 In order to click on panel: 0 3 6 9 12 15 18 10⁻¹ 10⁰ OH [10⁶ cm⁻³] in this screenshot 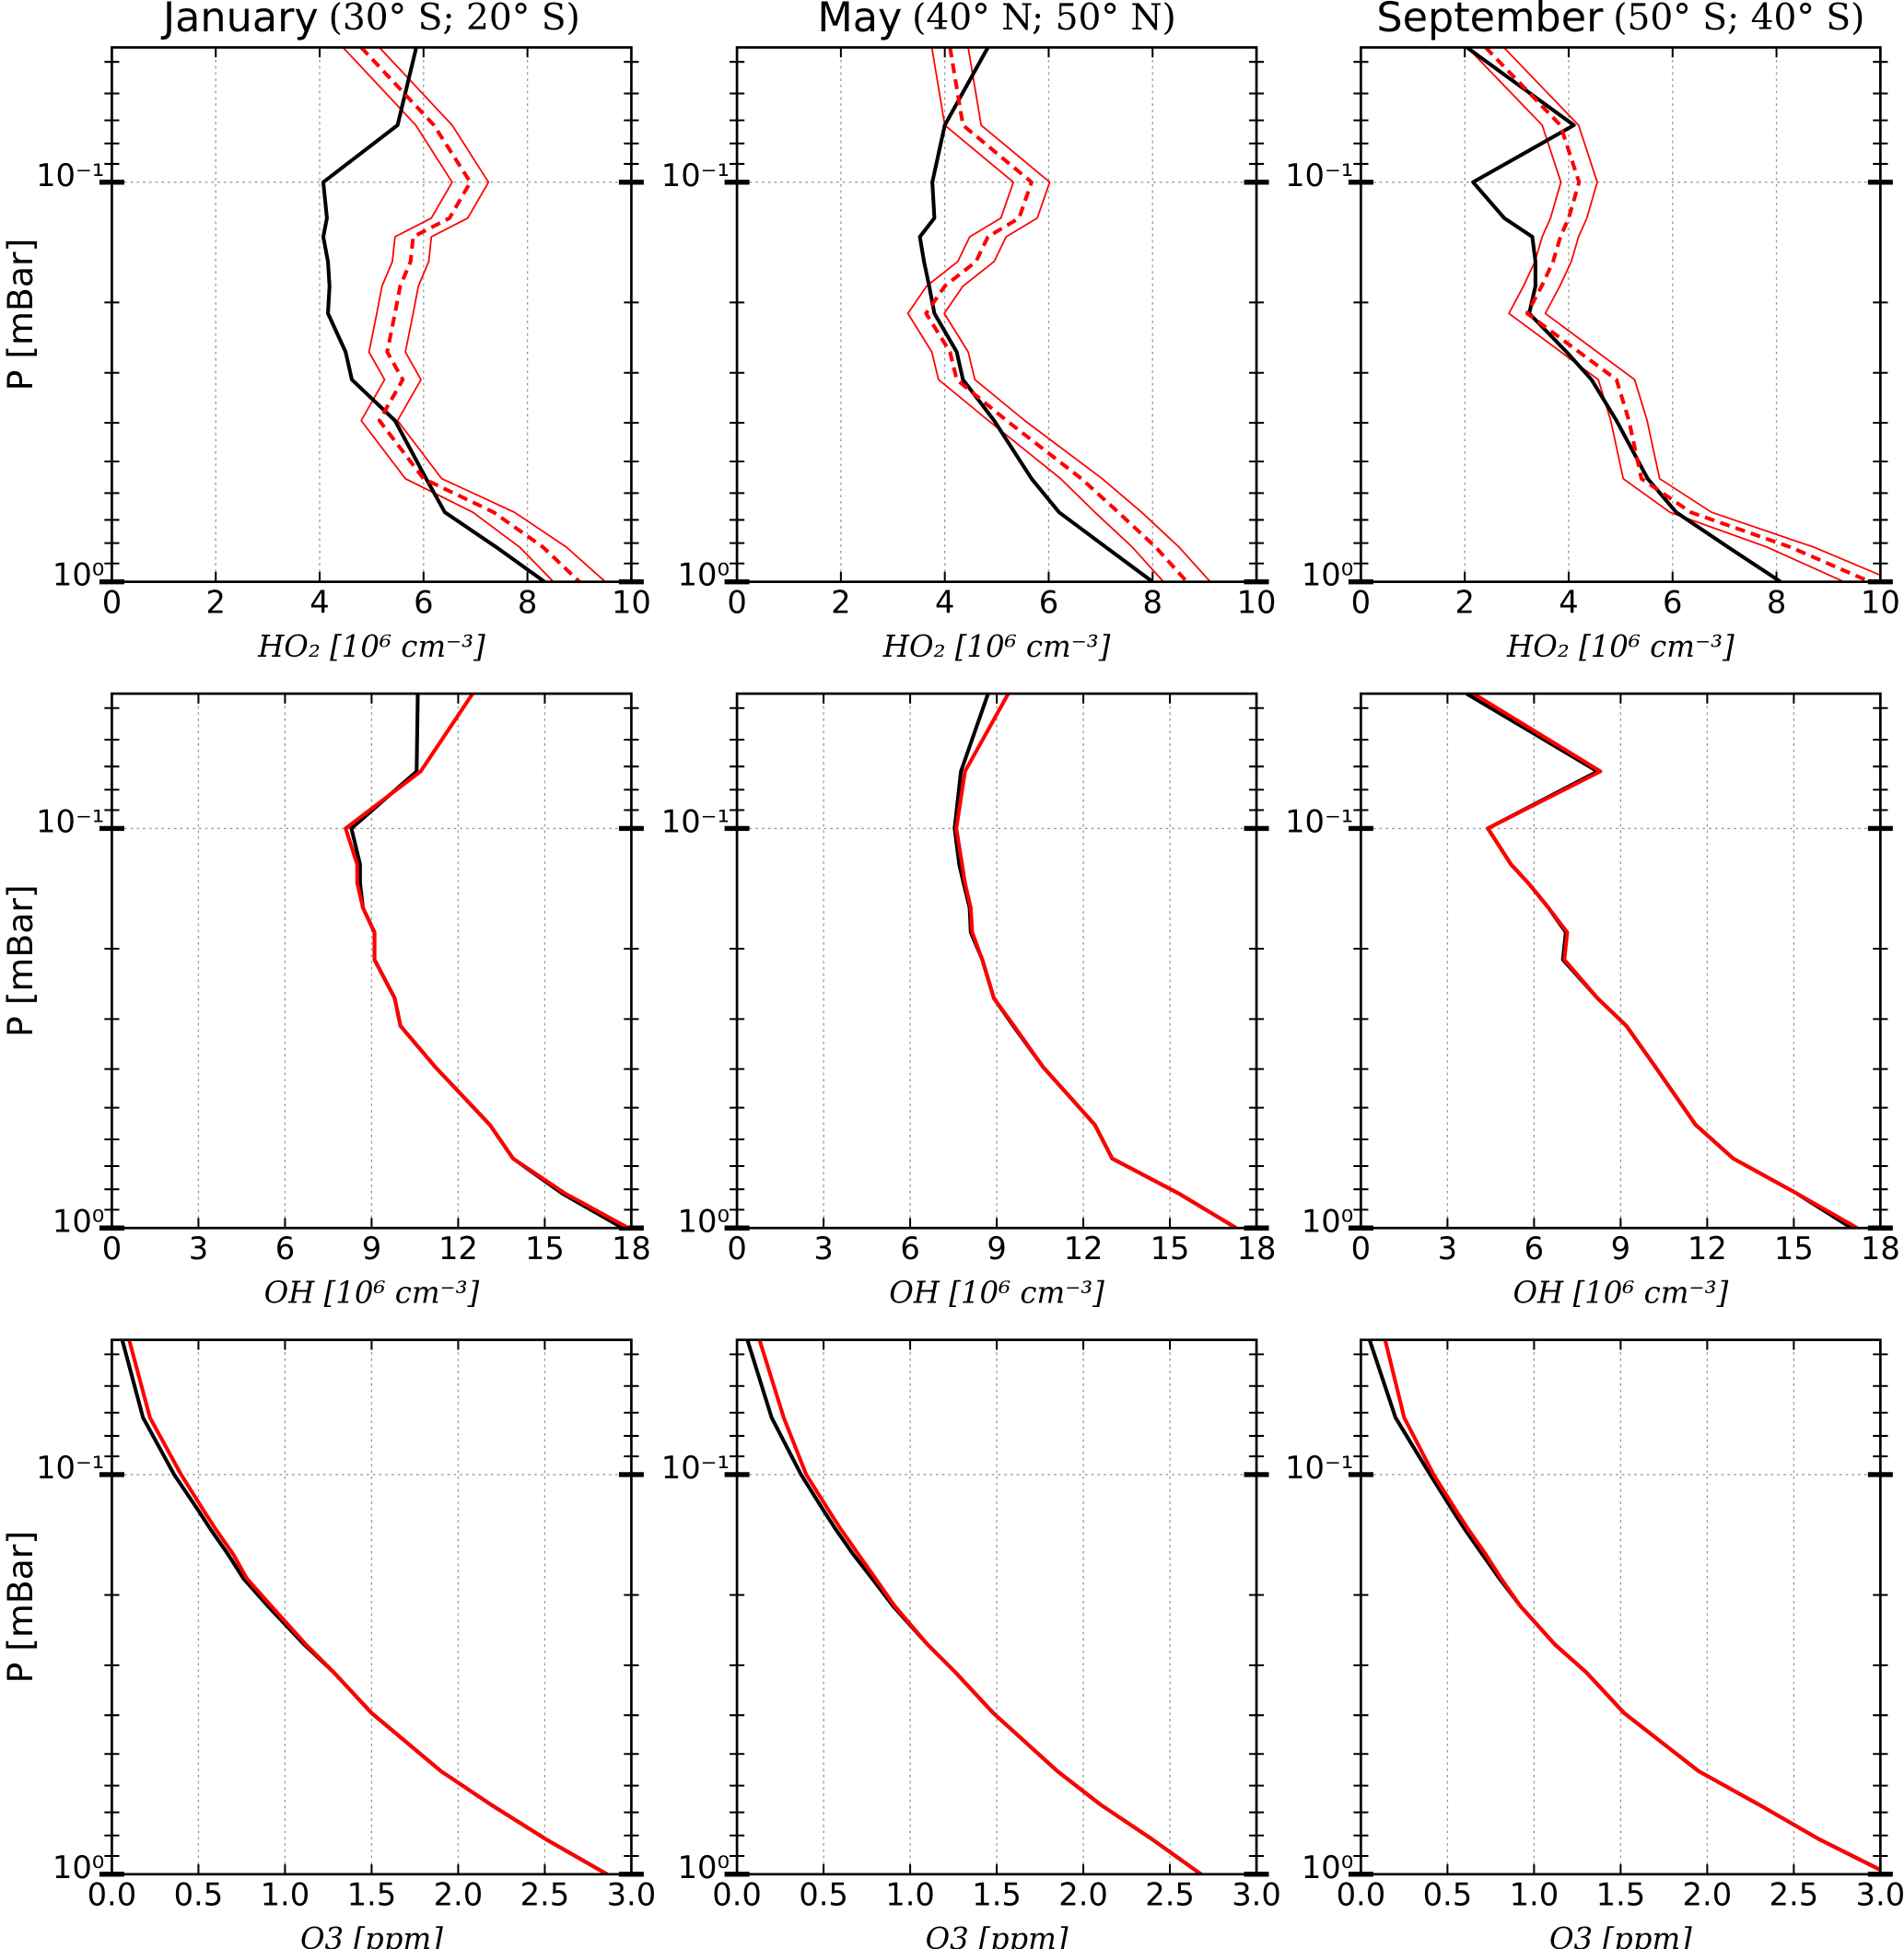, I will do `click(1592, 1001)`.